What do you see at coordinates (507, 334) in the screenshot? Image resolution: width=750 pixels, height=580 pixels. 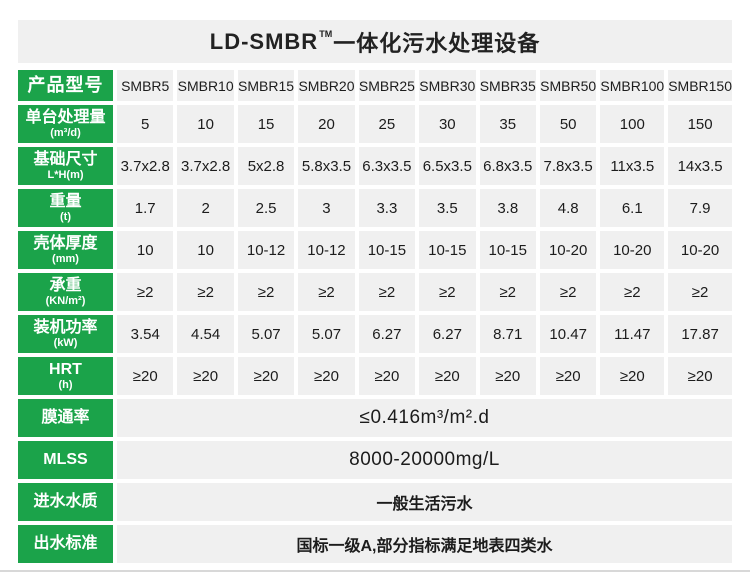 I see `spec-value: 8.71` at bounding box center [507, 334].